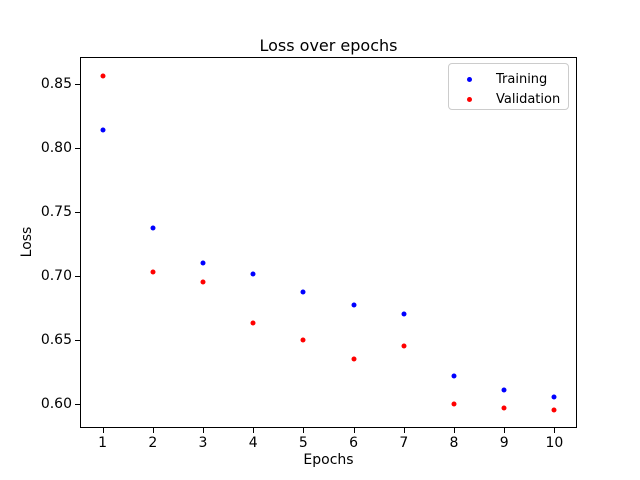  I want to click on y-tick-label: 0.85, so click(56, 83).